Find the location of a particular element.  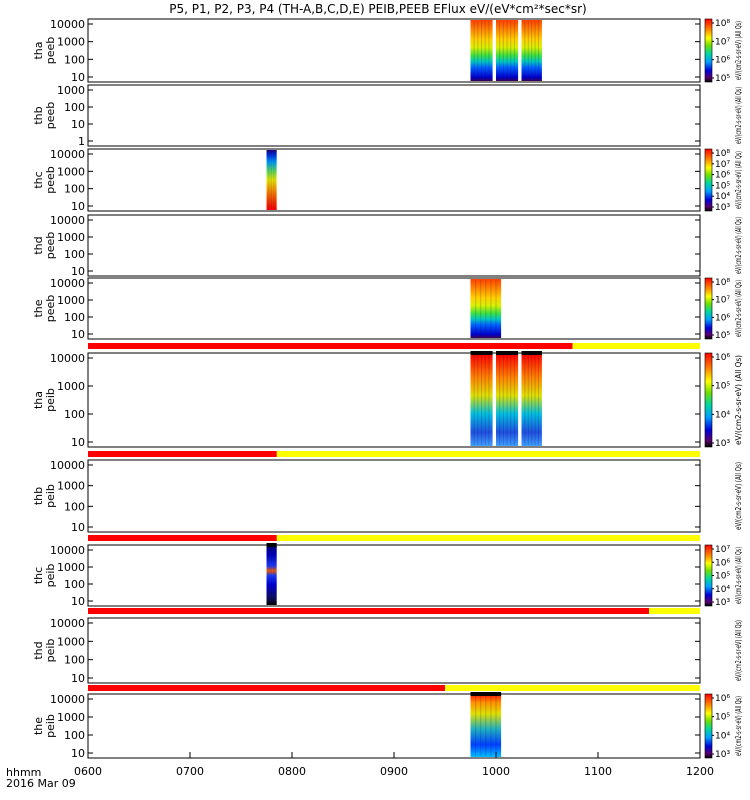

y-axis-label: thbpeeb is located at coordinates (44, 116).